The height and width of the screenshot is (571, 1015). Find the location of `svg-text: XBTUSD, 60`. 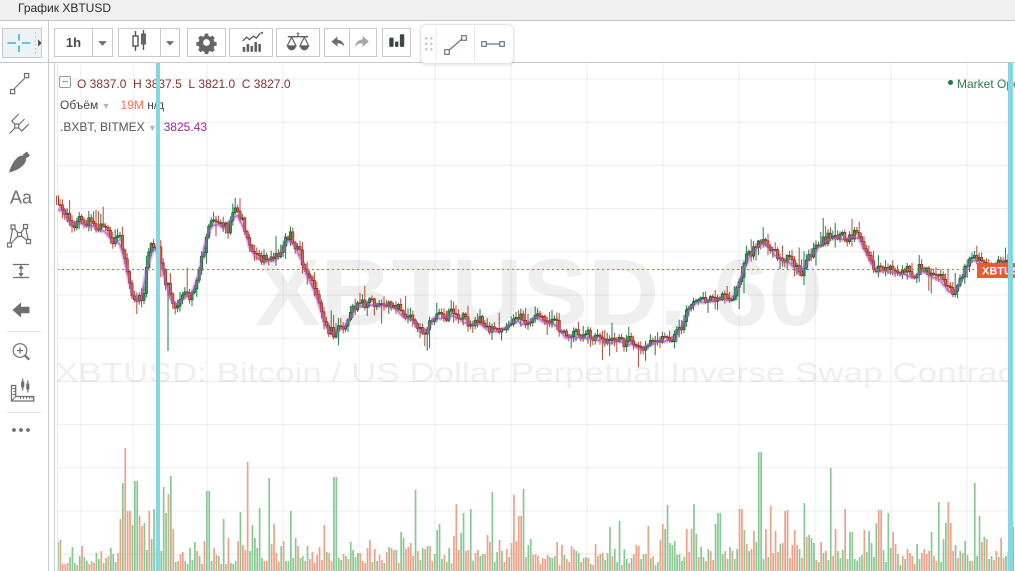

svg-text: XBTUSD, 60 is located at coordinates (539, 293).